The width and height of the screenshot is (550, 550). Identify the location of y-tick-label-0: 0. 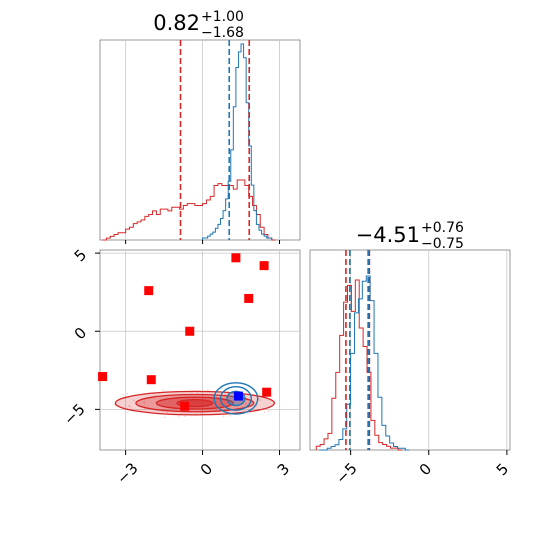
(80, 333).